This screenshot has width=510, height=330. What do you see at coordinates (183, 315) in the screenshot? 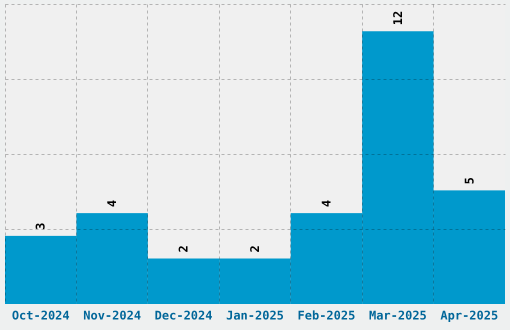
I see `x-tick-label: Dec-2024` at bounding box center [183, 315].